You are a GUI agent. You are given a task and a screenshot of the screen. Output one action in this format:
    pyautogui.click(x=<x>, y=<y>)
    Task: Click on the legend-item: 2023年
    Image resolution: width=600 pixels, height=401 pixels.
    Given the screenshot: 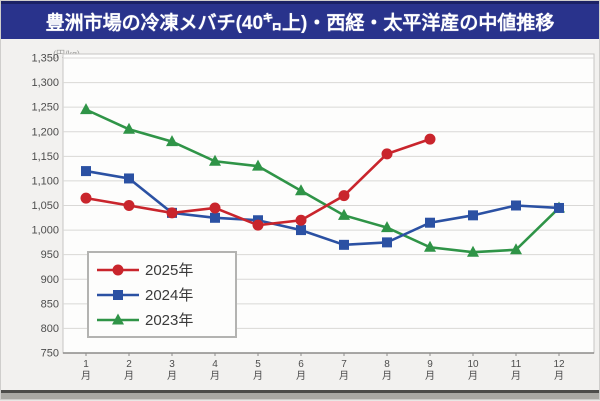 What is the action you would take?
    pyautogui.click(x=161, y=319)
    